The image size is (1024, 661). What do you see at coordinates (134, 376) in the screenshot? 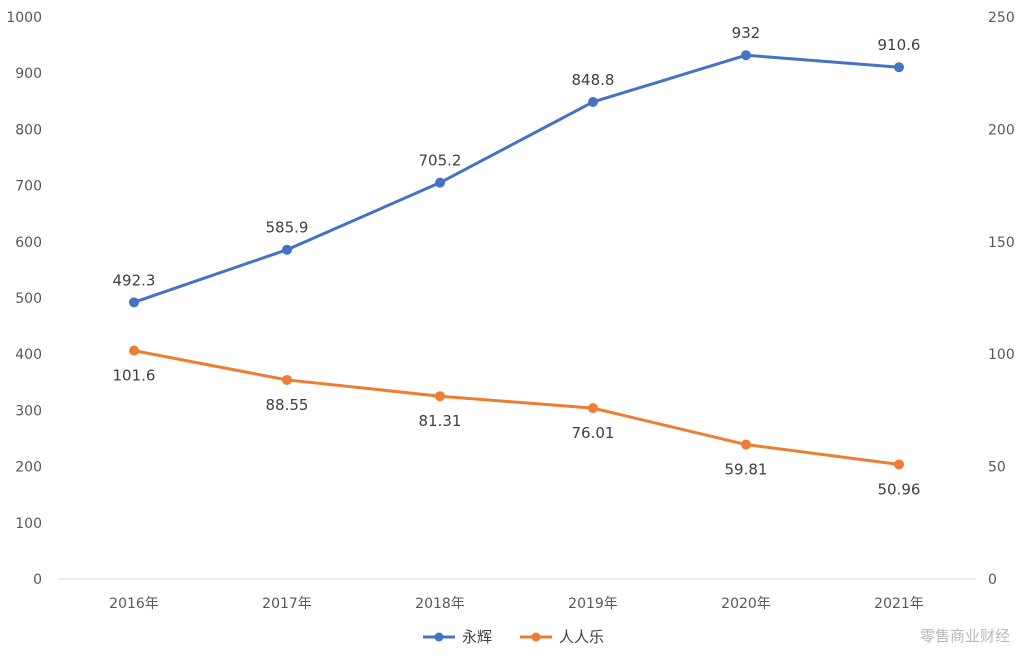
I see `data-label: 101.6` at bounding box center [134, 376].